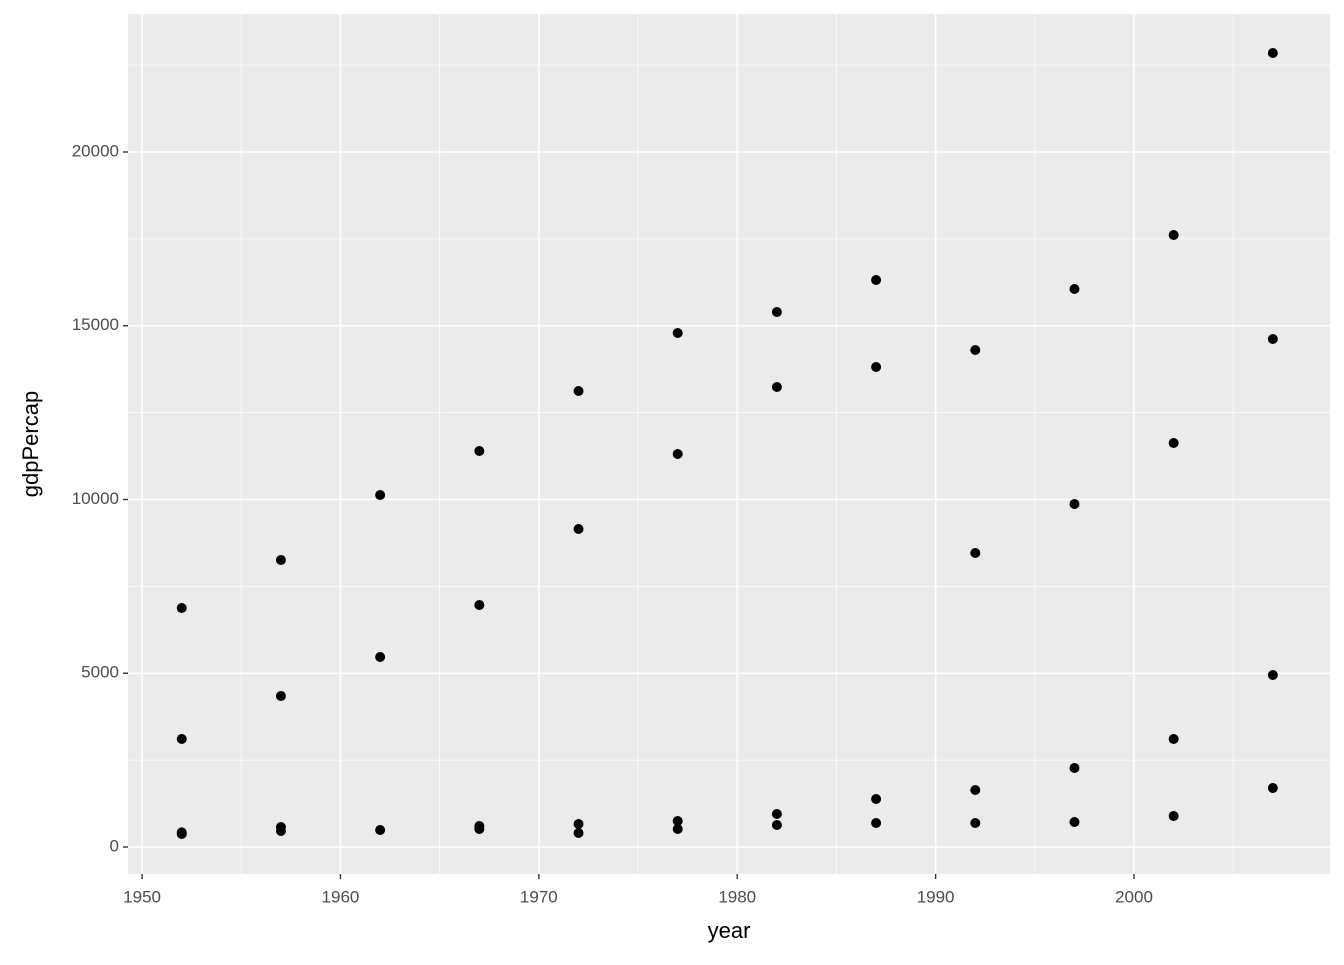  What do you see at coordinates (936, 896) in the screenshot?
I see `x-tick-label: 1990` at bounding box center [936, 896].